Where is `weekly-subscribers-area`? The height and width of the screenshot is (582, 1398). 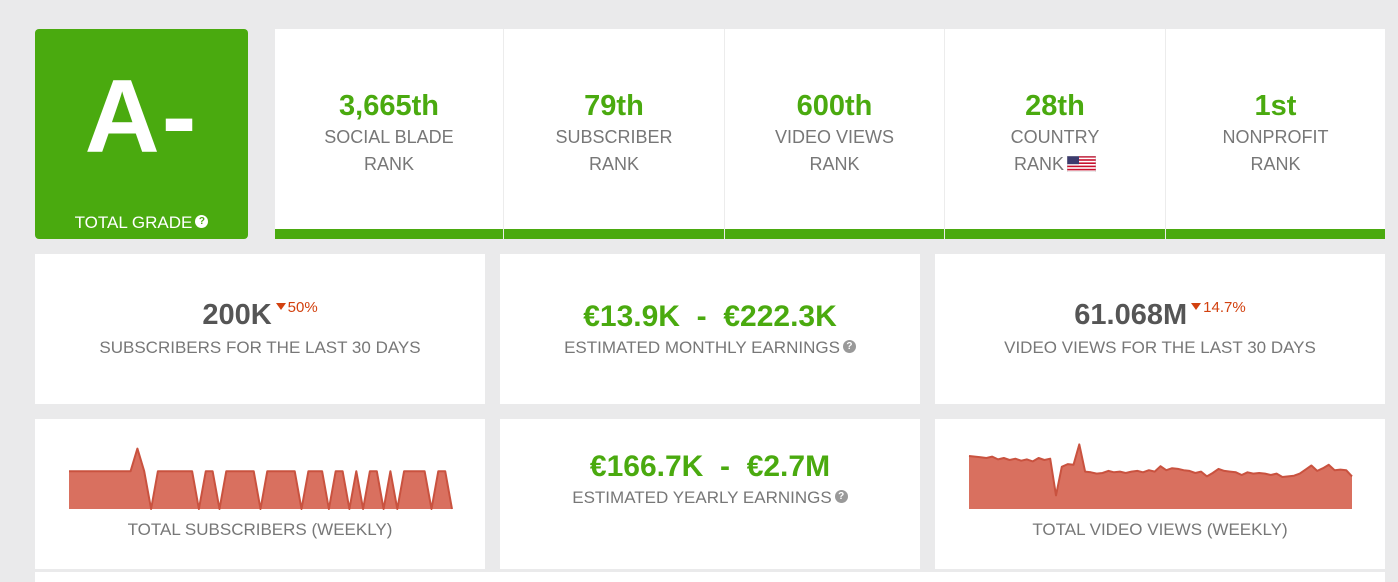
weekly-subscribers-area is located at coordinates (260, 478).